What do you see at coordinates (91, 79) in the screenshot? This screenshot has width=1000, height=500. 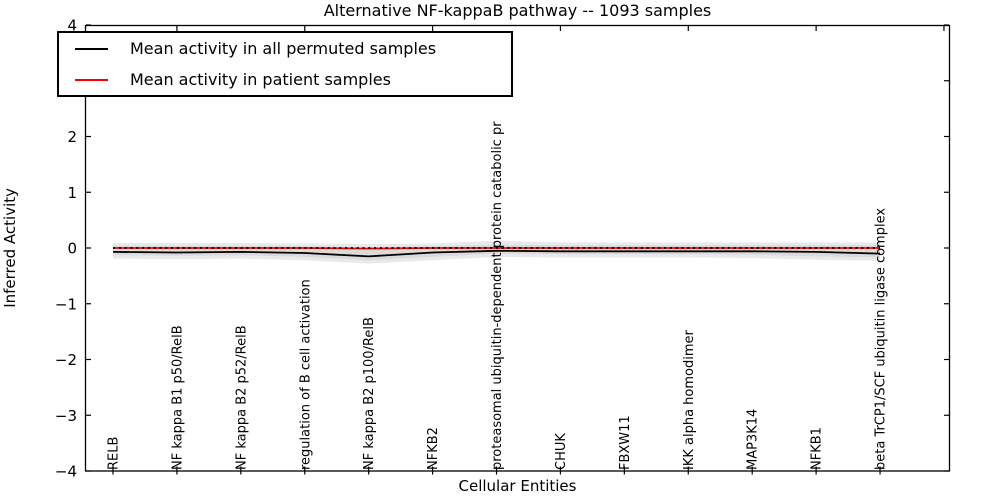 I see `legend-line-sample-patient` at bounding box center [91, 79].